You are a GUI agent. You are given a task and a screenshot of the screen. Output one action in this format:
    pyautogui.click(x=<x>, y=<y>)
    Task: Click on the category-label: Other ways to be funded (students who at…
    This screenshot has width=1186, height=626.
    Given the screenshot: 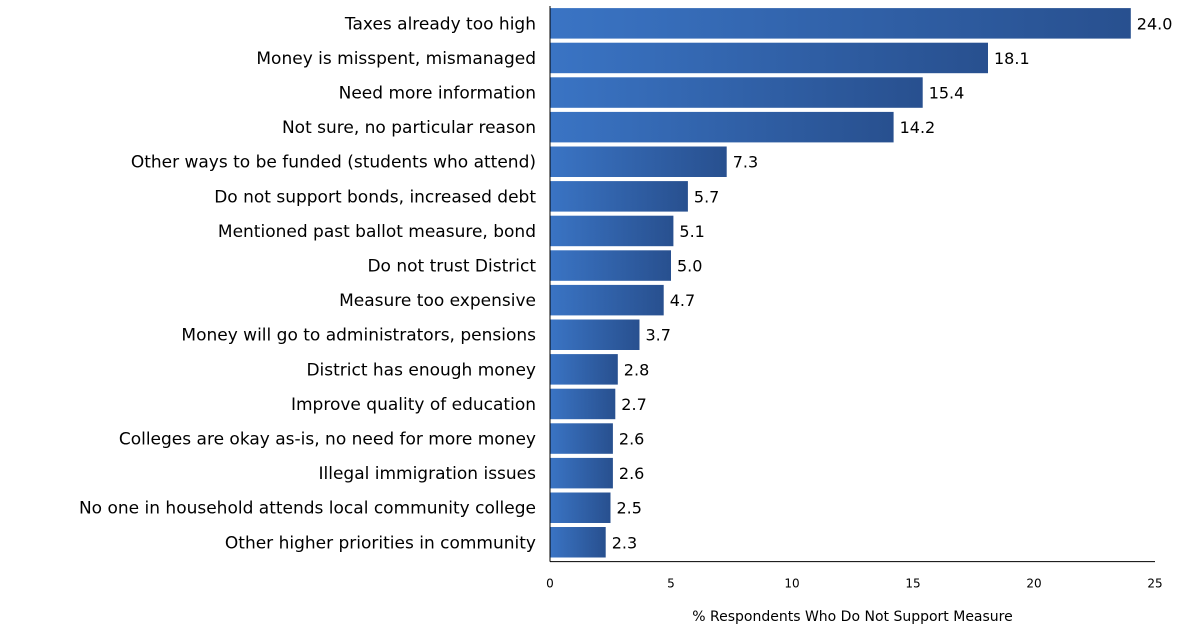 What is the action you would take?
    pyautogui.click(x=333, y=163)
    